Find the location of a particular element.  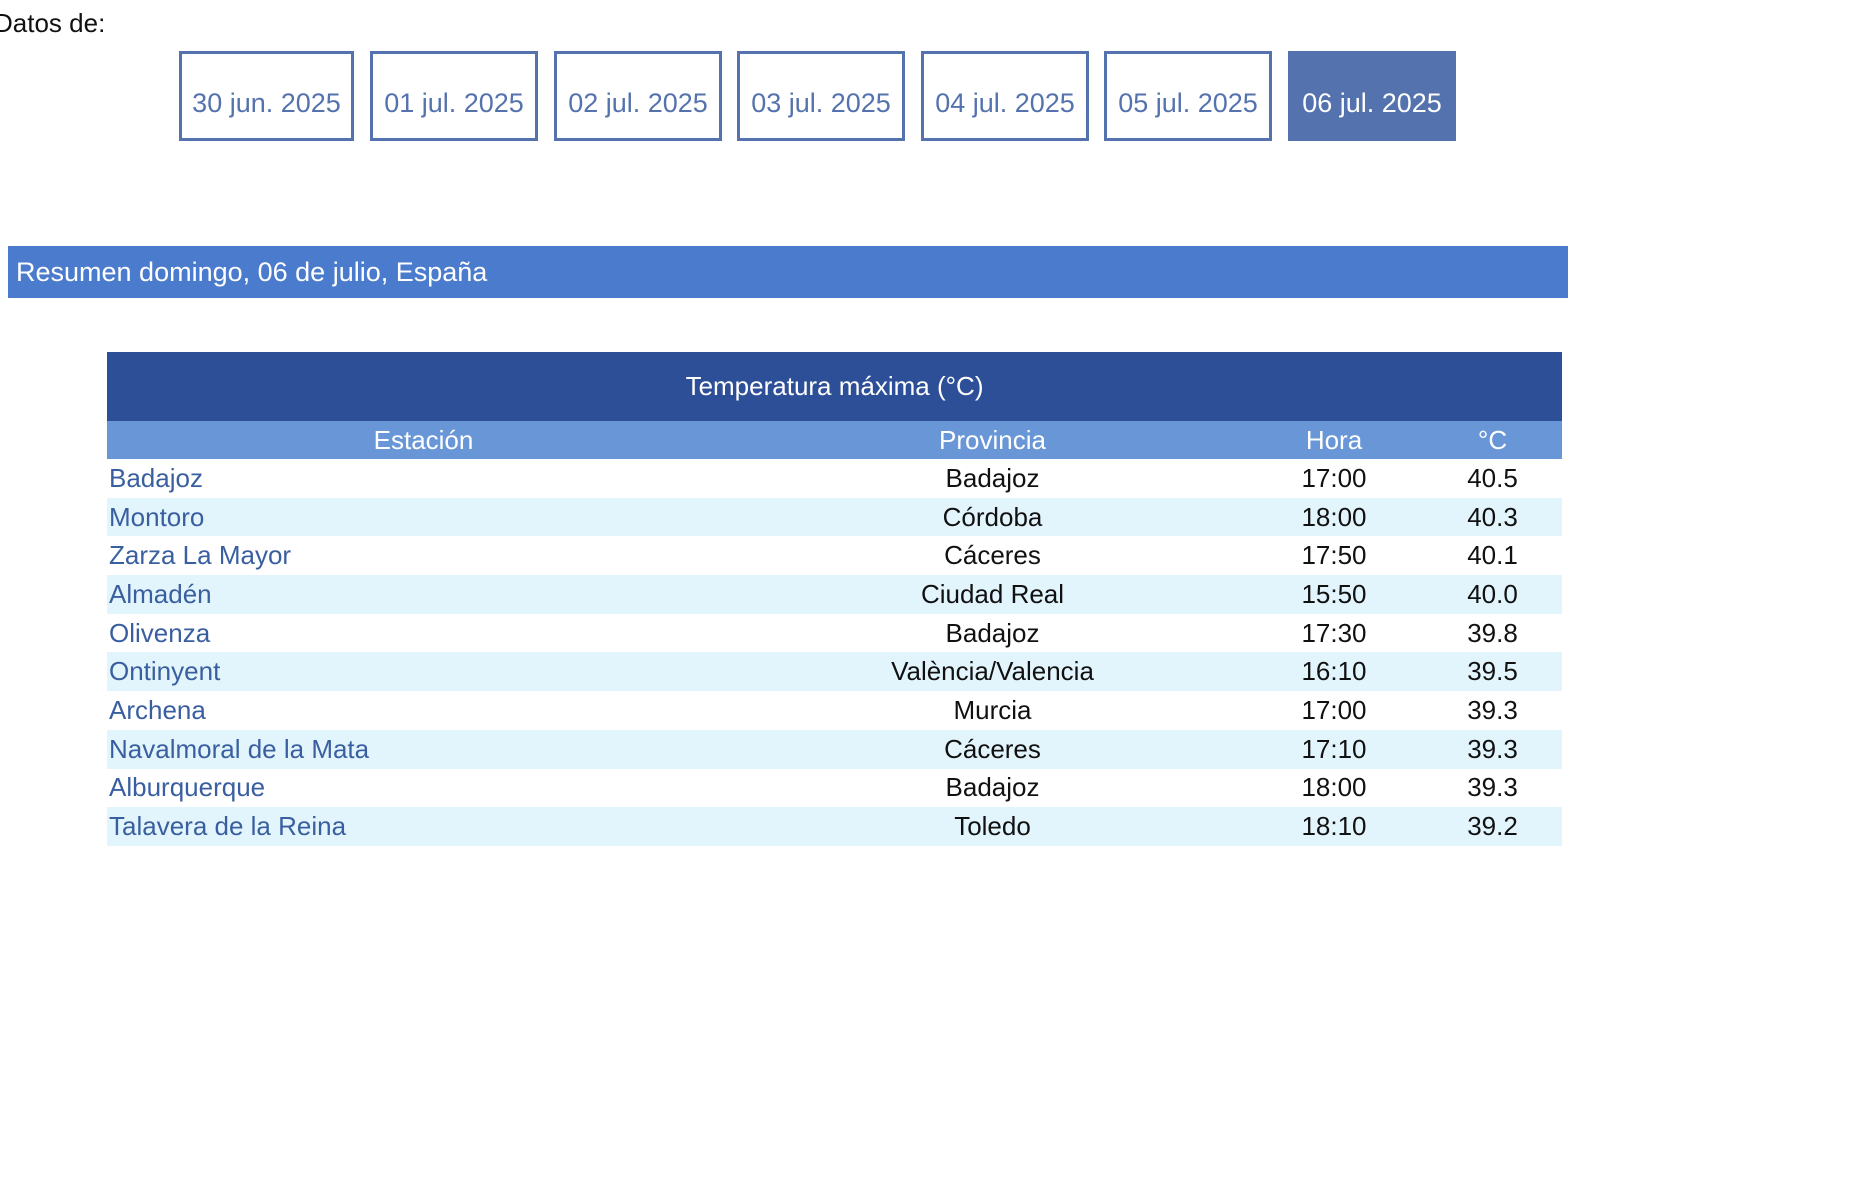

table-row: Ontinyent València/Valencia 16:10 39.5 is located at coordinates (835, 672).